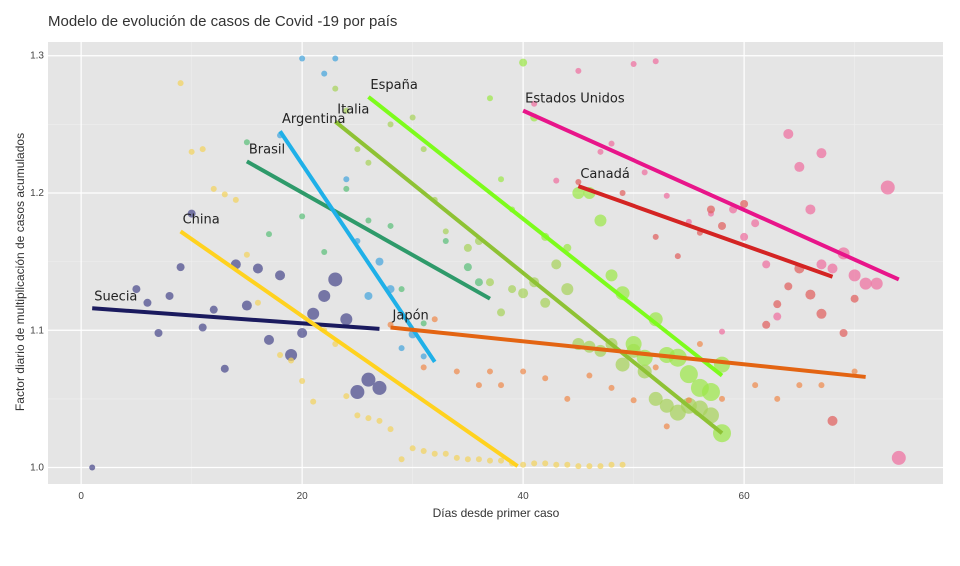  What do you see at coordinates (410, 316) in the screenshot?
I see `series-label: Japón` at bounding box center [410, 316].